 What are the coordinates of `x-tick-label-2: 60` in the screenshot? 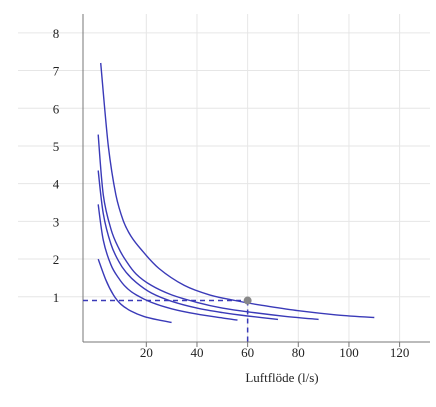 It's located at (247, 352).